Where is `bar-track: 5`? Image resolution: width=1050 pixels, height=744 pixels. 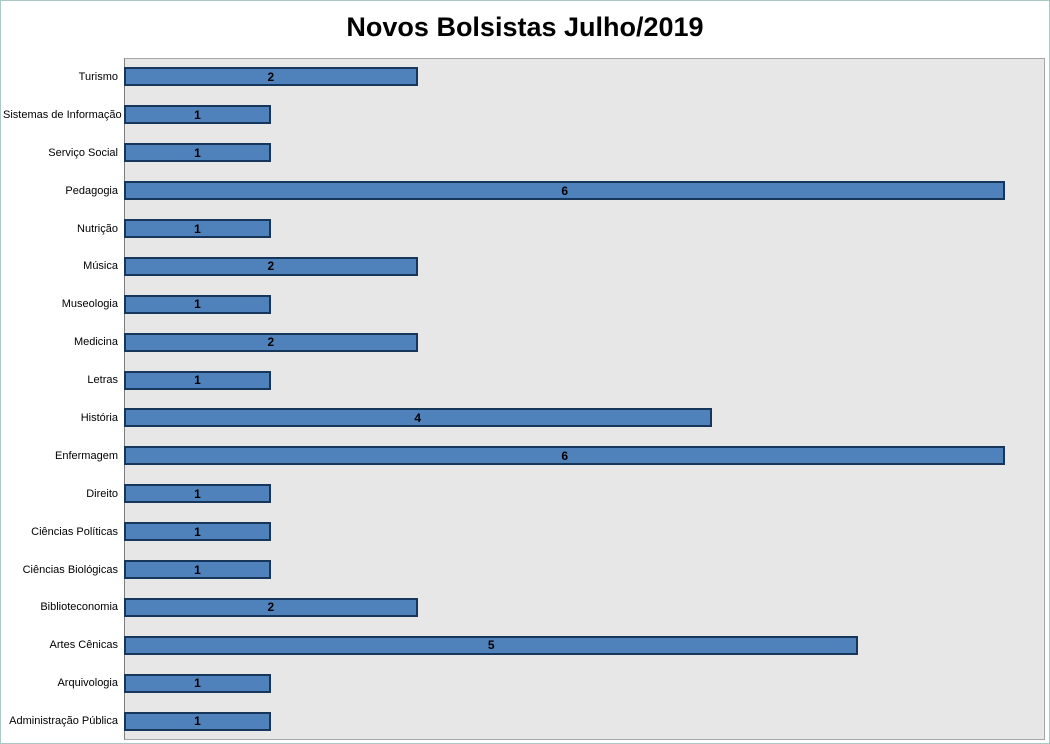 bar-track: 5 is located at coordinates (584, 645).